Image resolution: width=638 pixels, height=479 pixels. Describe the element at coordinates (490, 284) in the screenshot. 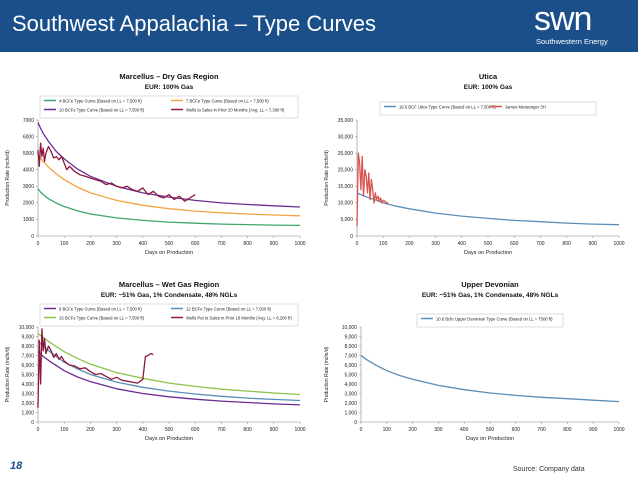

I see `chart-title: Upper Devonian` at that location.